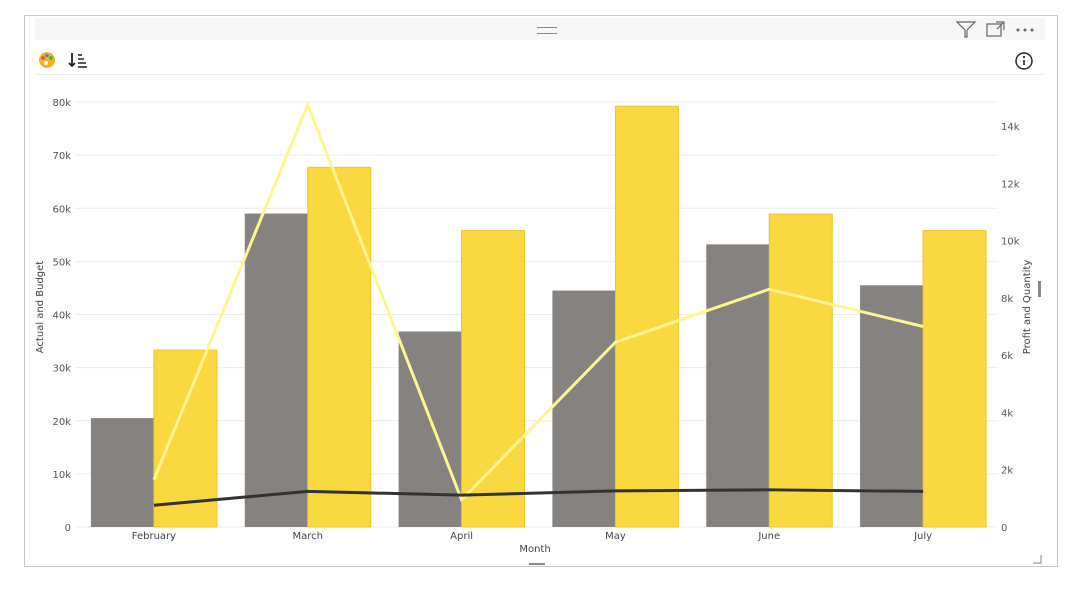 Image resolution: width=1088 pixels, height=593 pixels. What do you see at coordinates (532, 536) in the screenshot?
I see `x-tick-labels: February March April May June July` at bounding box center [532, 536].